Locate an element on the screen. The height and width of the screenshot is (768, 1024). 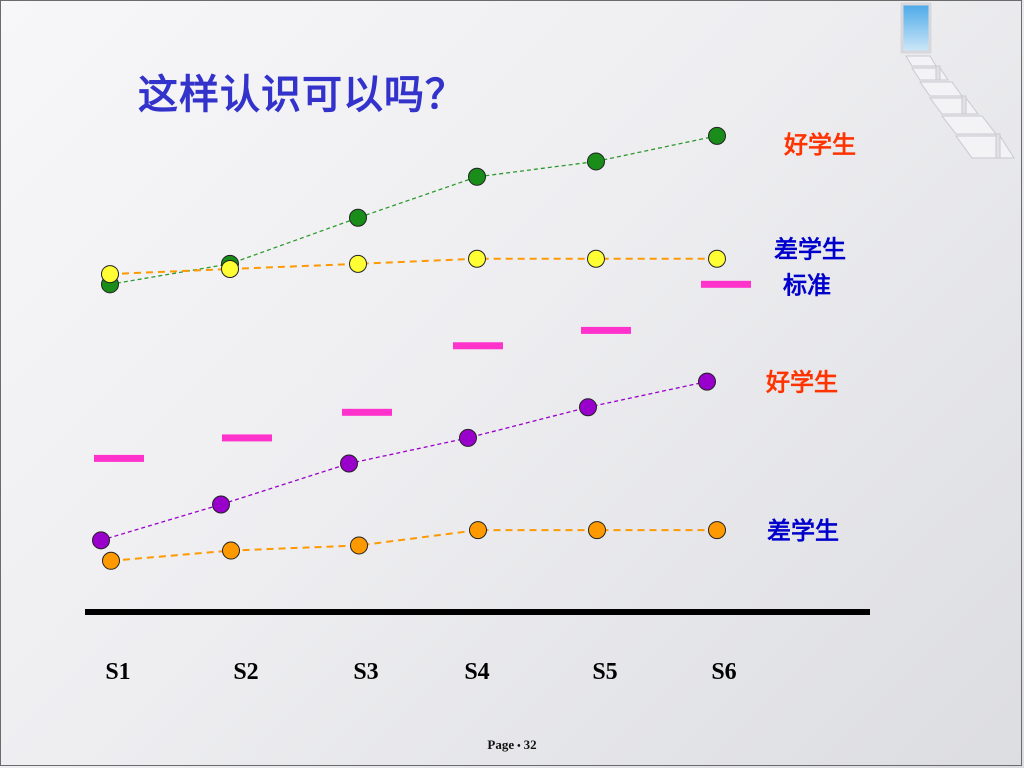
x-tick-label: S4 is located at coordinates (476, 672).